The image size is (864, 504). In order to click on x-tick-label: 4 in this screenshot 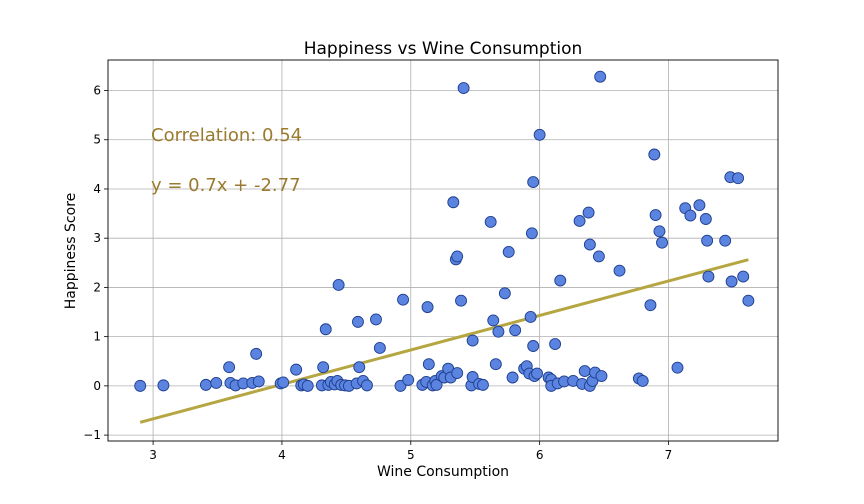, I will do `click(282, 455)`.